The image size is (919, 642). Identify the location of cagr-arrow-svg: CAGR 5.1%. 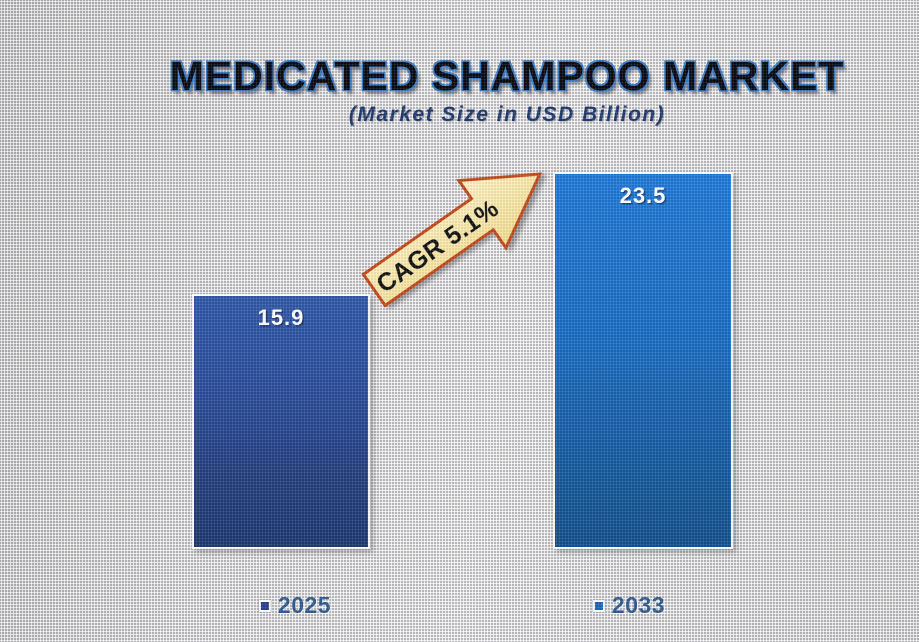
(452, 240).